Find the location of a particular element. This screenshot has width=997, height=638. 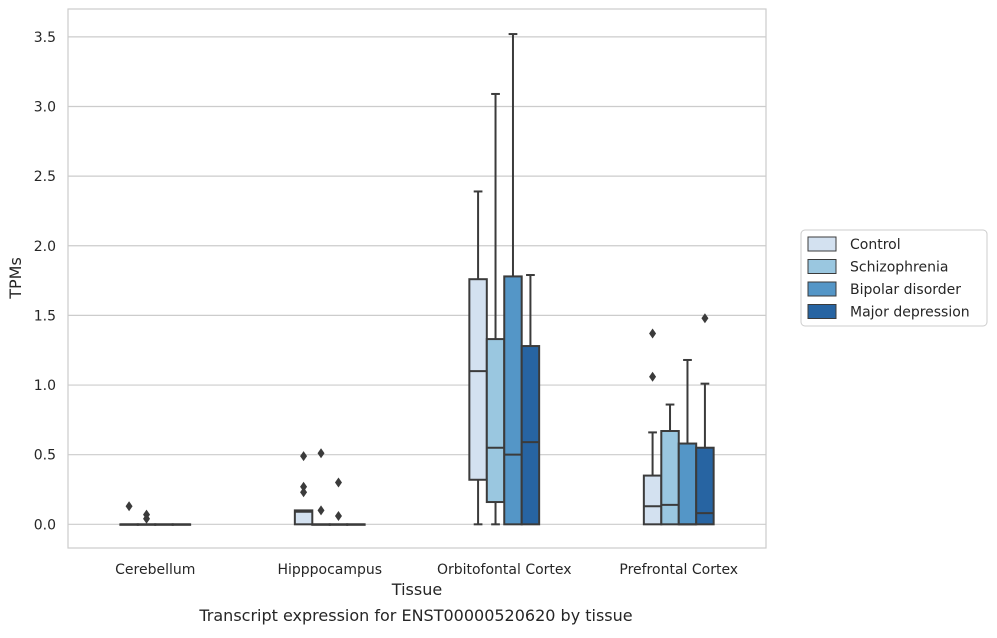

y-axis-label: TPMs is located at coordinates (15, 278).